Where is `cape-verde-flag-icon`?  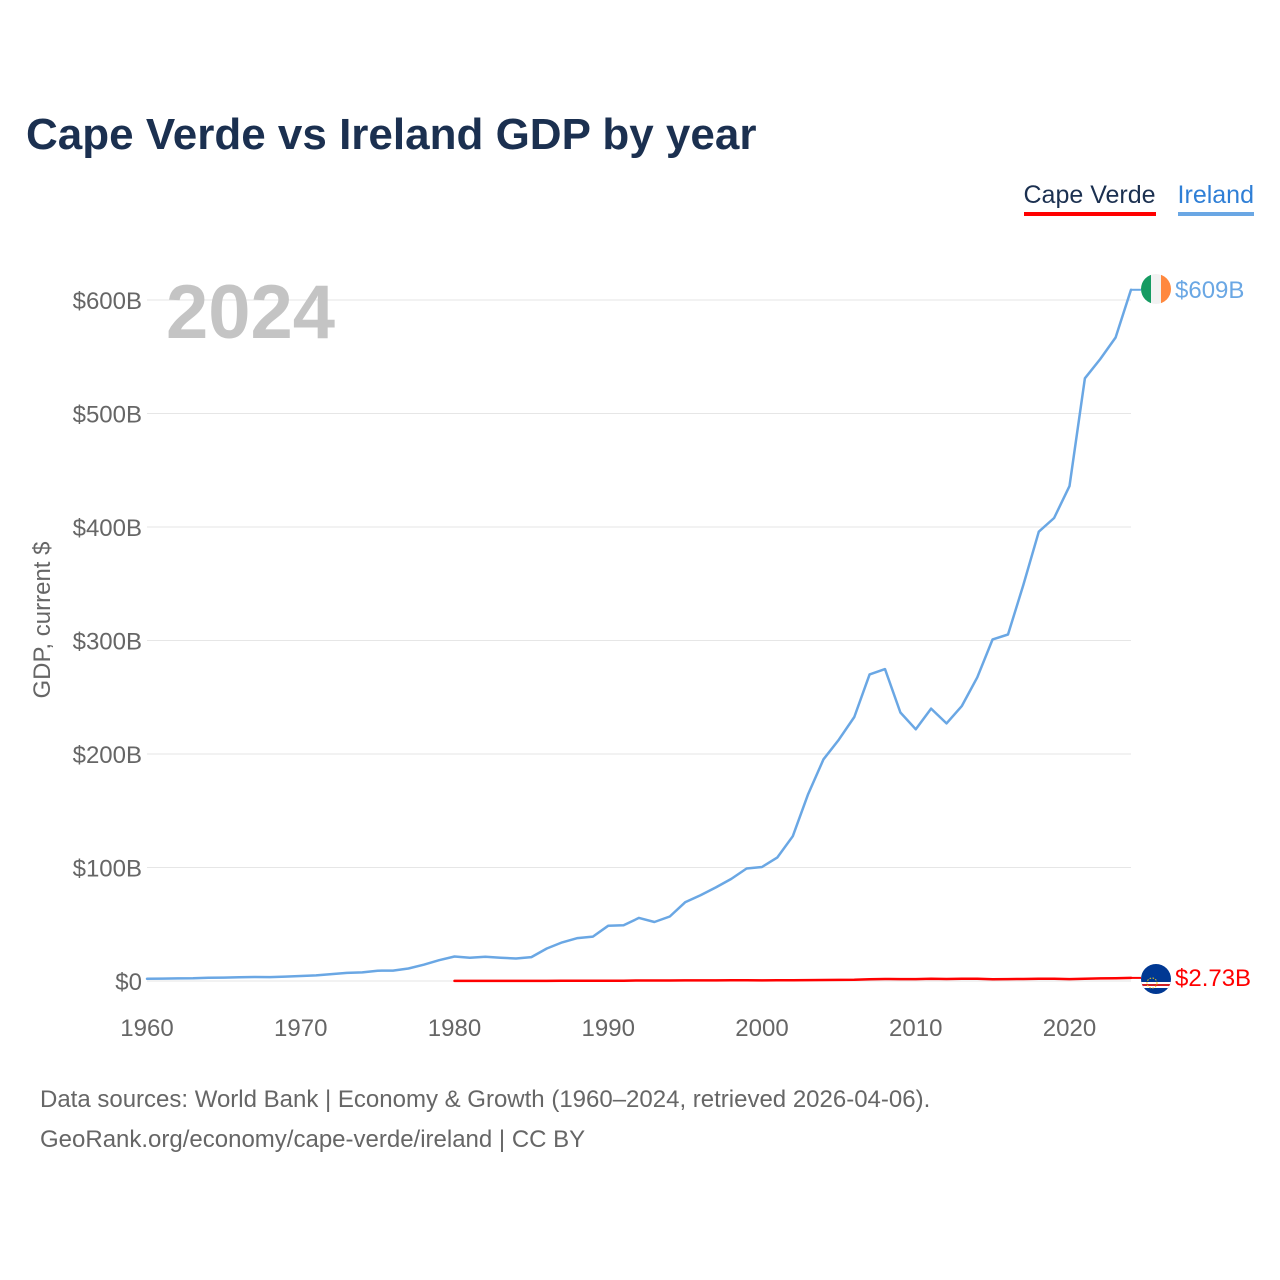 cape-verde-flag-icon is located at coordinates (1156, 979).